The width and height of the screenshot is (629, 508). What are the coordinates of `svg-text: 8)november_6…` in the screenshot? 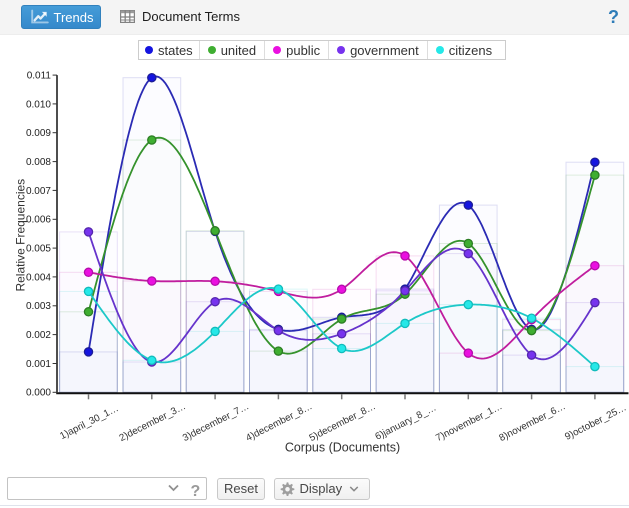 It's located at (532, 422).